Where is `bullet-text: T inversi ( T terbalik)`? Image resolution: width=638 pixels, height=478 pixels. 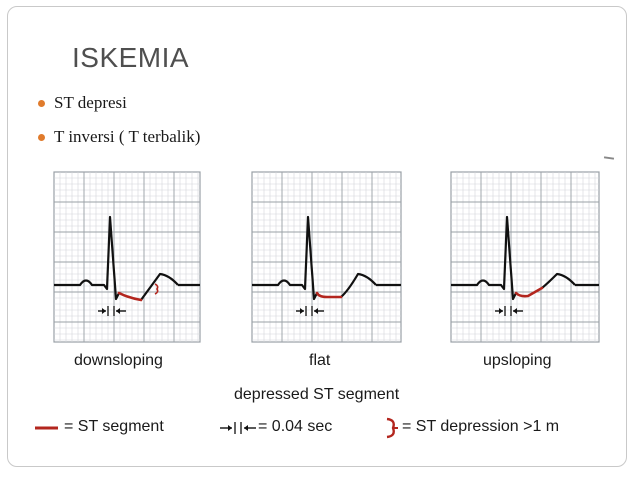
bullet-text: T inversi ( T terbalik) is located at coordinates (127, 136).